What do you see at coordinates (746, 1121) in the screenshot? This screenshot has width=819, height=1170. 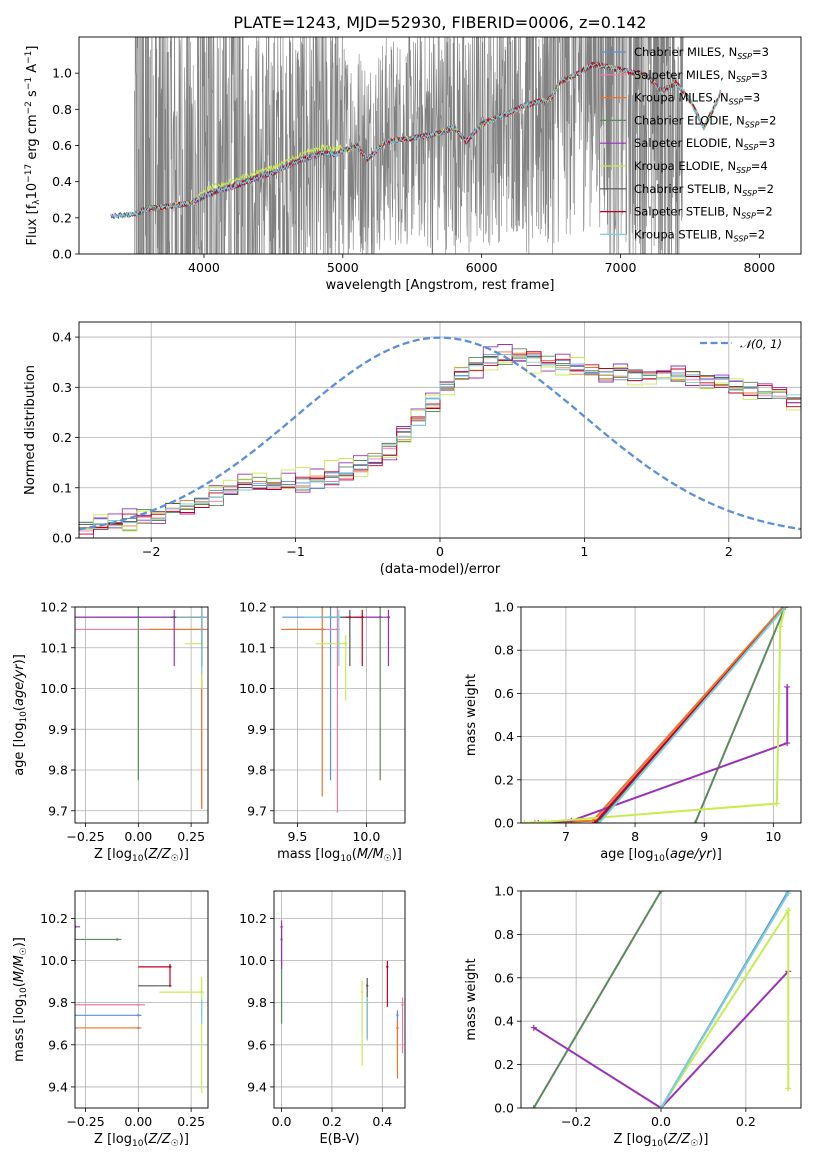 I see `x-tick-label: 0.2` at bounding box center [746, 1121].